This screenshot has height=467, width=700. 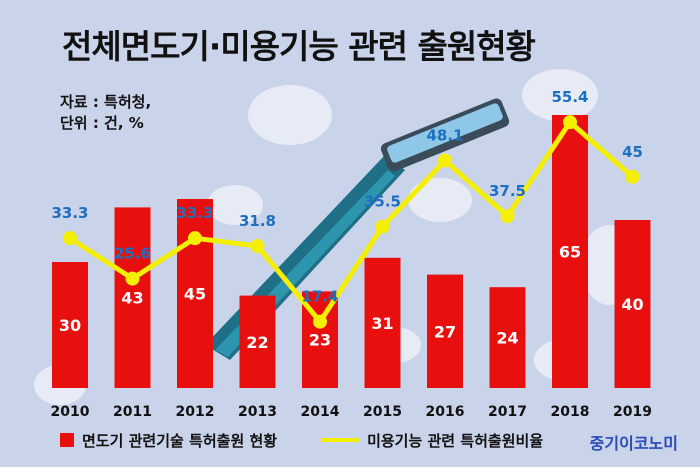 I want to click on line-value-label: 35.5, so click(x=382, y=202).